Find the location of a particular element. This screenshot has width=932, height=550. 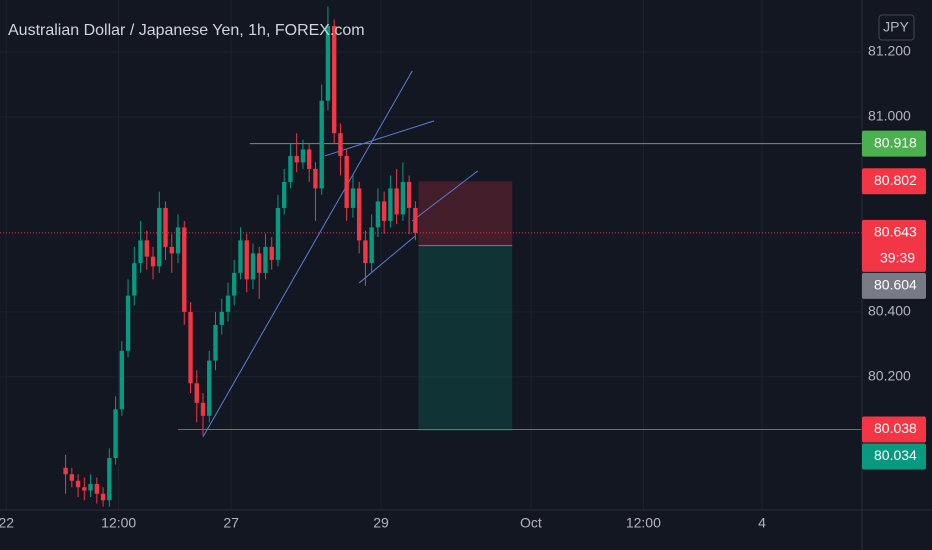

y-tick-label: 81.000 is located at coordinates (889, 116).